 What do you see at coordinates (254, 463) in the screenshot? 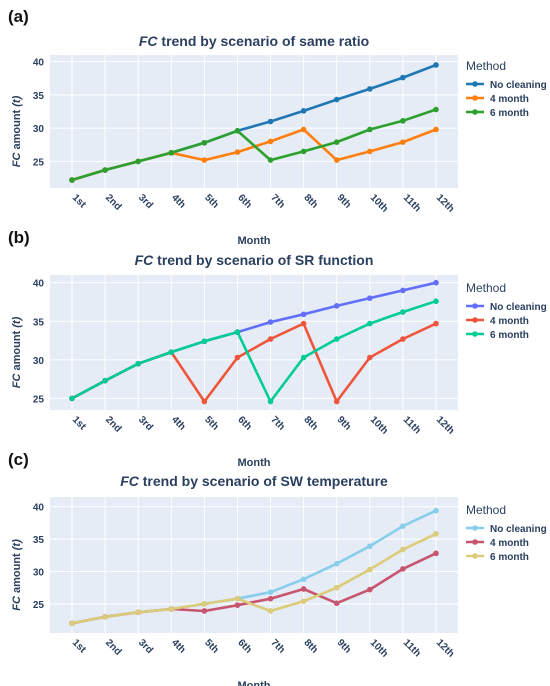
I see `x-axis-title: Month` at bounding box center [254, 463].